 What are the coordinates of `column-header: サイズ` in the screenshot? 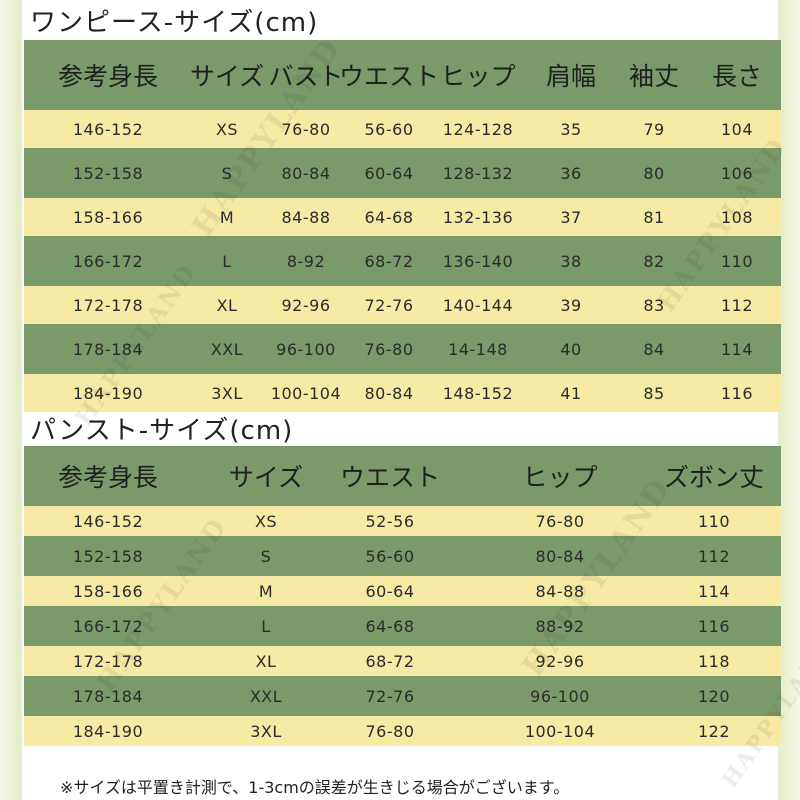 It's located at (266, 477).